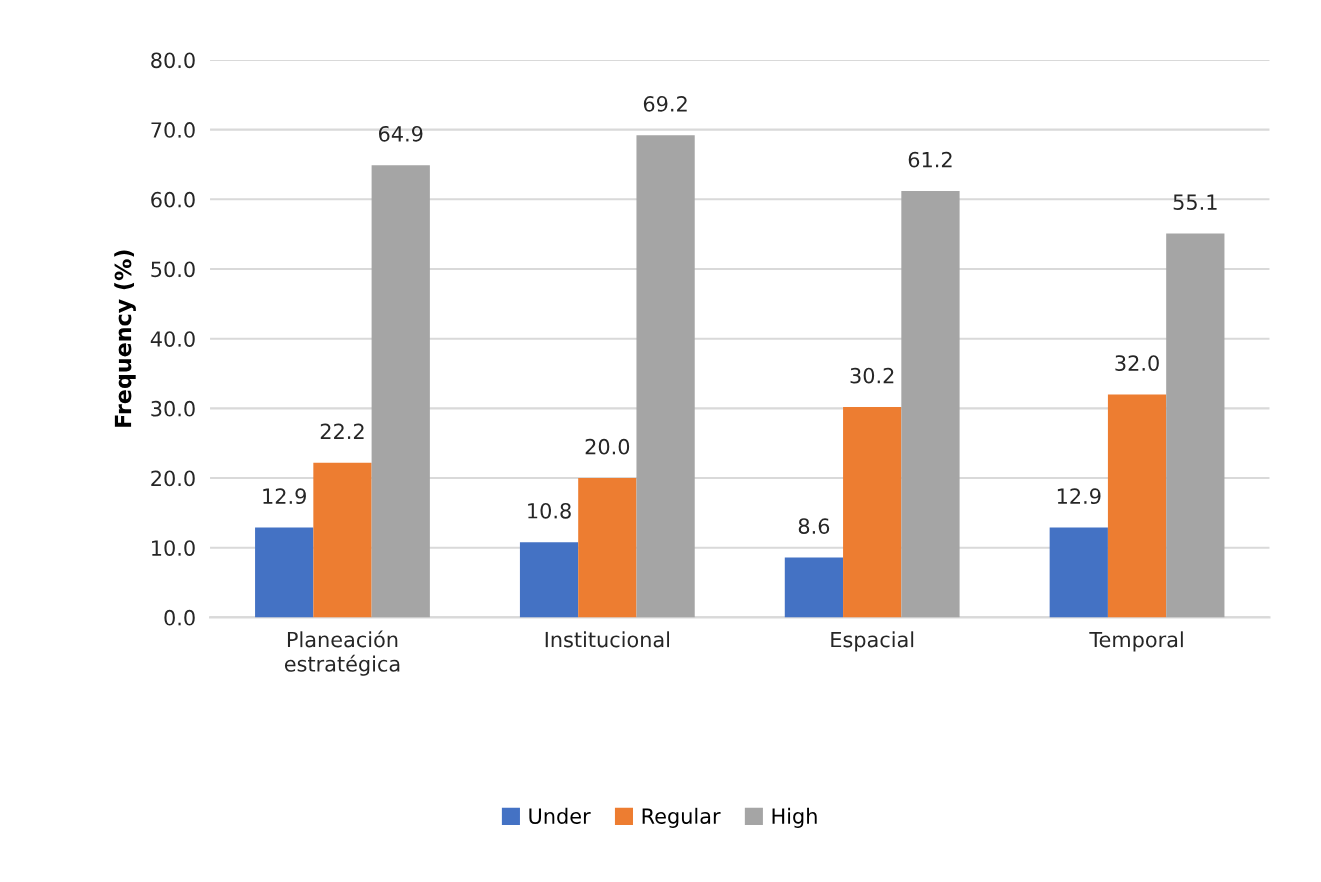  Describe the element at coordinates (342, 431) in the screenshot. I see `data-label: 22.2` at that location.